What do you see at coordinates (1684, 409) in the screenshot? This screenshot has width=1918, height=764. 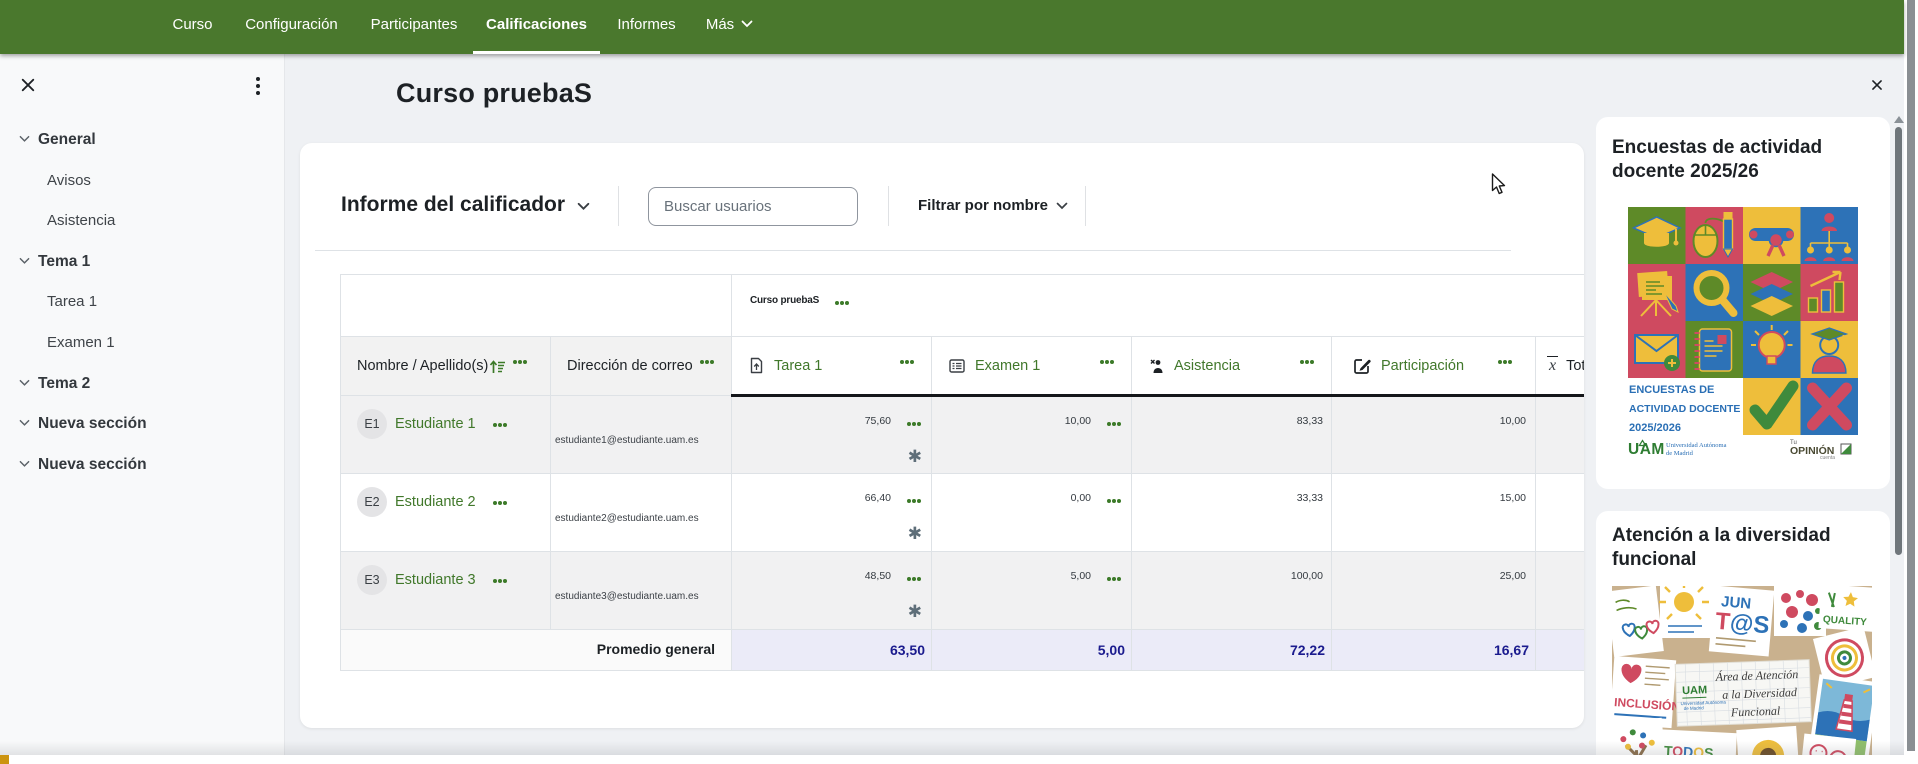 I see `svg-text: ACTIVIDAD DOCENTE` at bounding box center [1684, 409].